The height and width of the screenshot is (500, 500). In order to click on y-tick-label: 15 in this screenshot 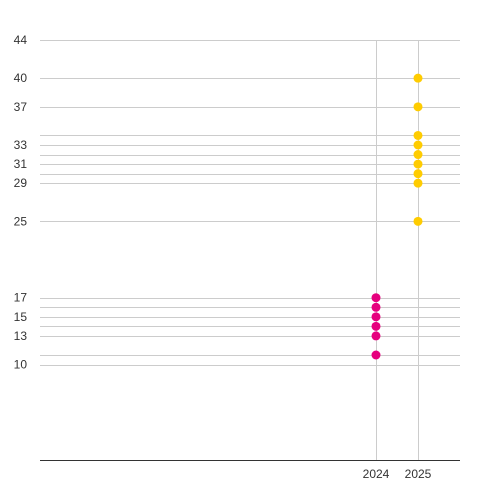, I will do `click(21, 317)`.